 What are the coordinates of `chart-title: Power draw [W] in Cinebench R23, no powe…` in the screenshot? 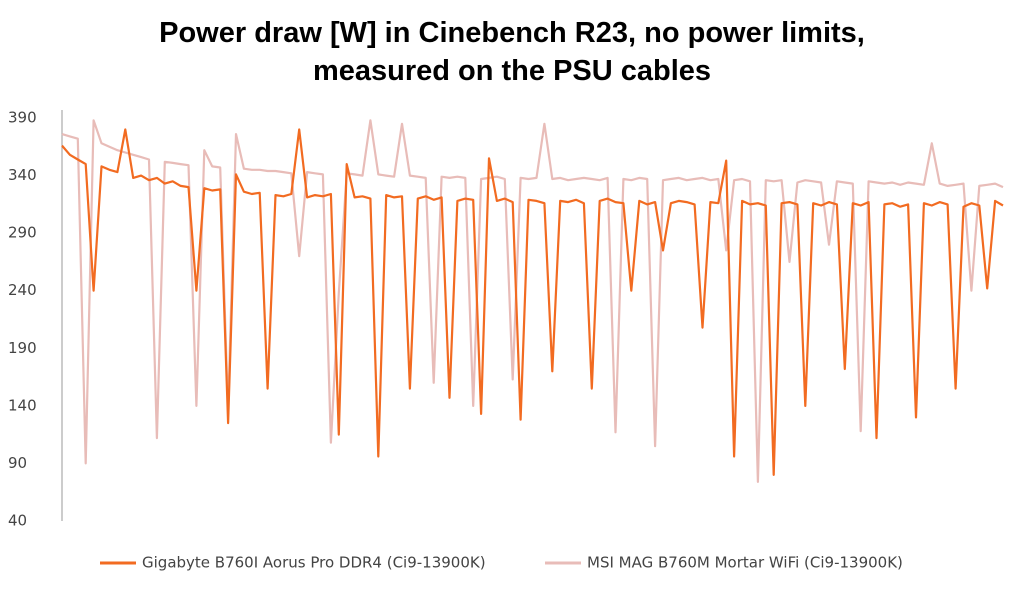 It's located at (512, 52).